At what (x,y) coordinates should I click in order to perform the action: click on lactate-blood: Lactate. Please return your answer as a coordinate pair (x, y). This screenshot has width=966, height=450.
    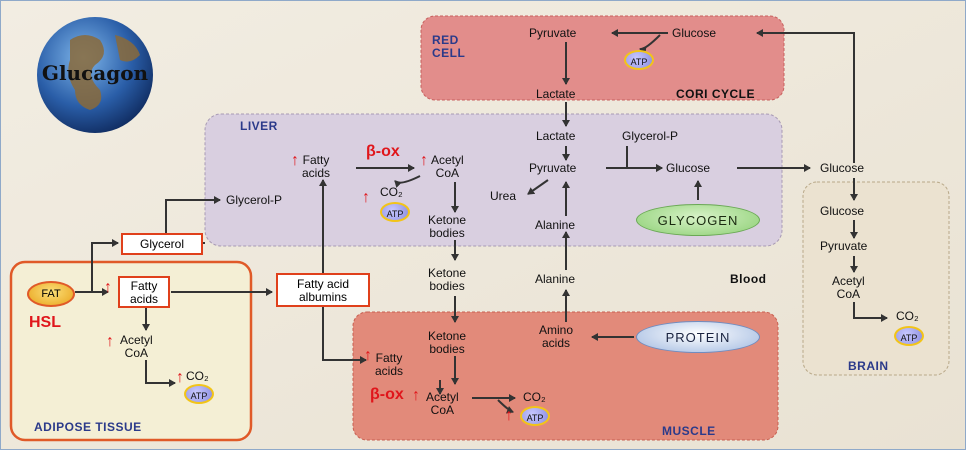
    Looking at the image, I should click on (556, 94).